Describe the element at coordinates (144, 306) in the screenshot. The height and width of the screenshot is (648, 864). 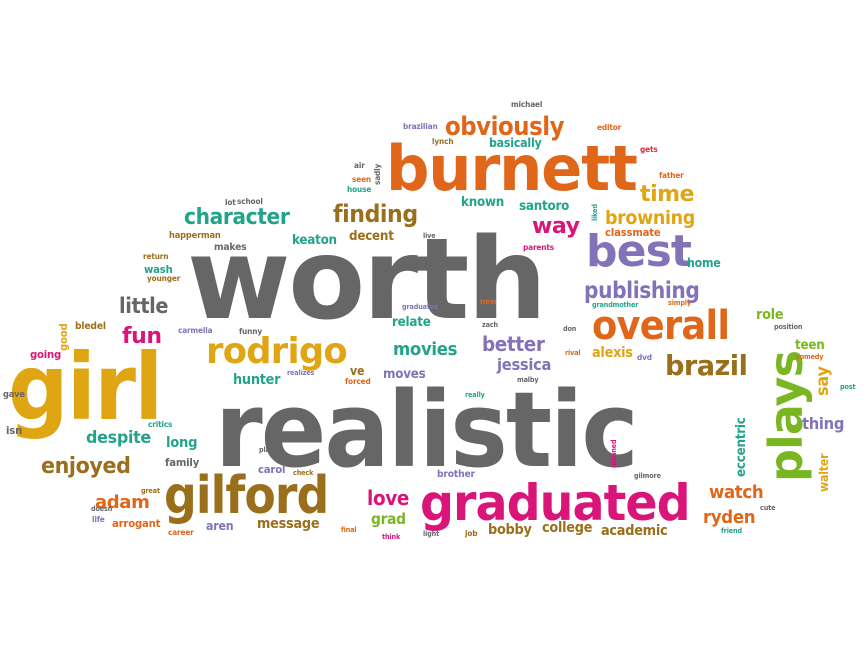
I see `word: little` at that location.